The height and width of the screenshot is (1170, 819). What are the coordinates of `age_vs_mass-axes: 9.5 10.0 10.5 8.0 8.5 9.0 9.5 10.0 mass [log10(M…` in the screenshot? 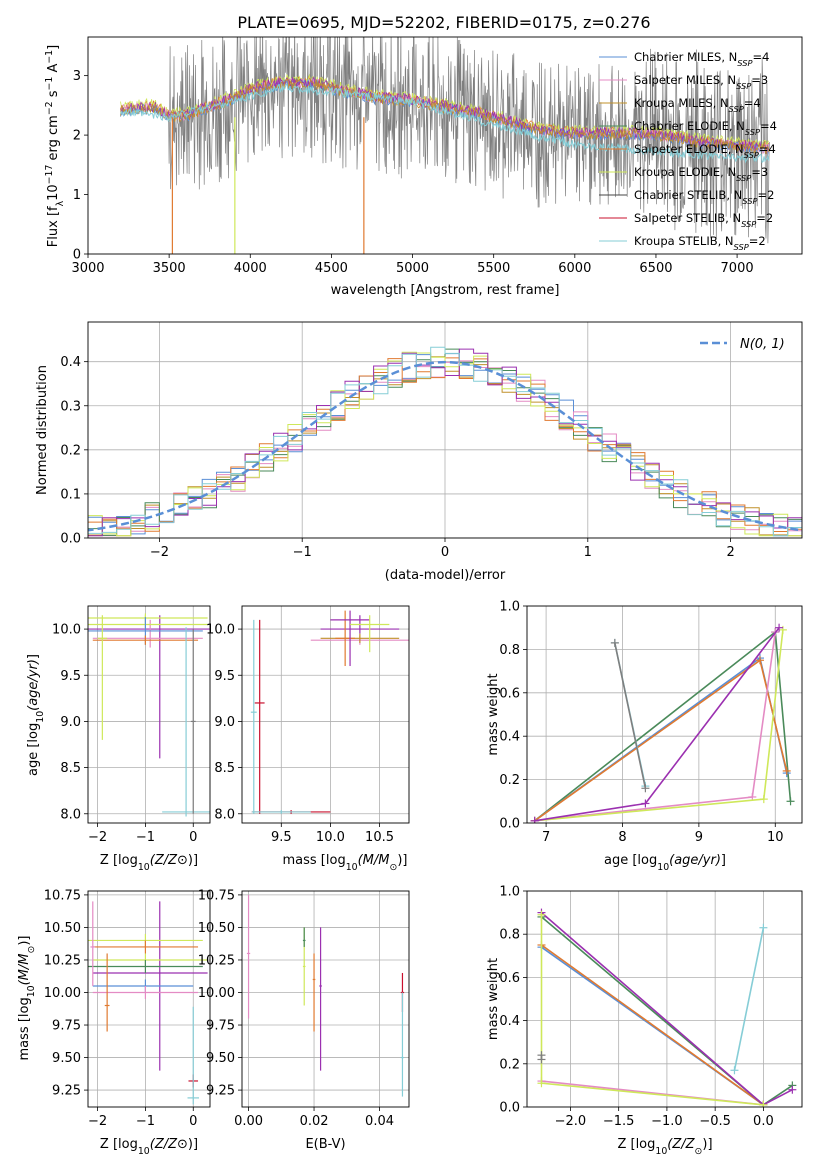 It's located at (308, 739).